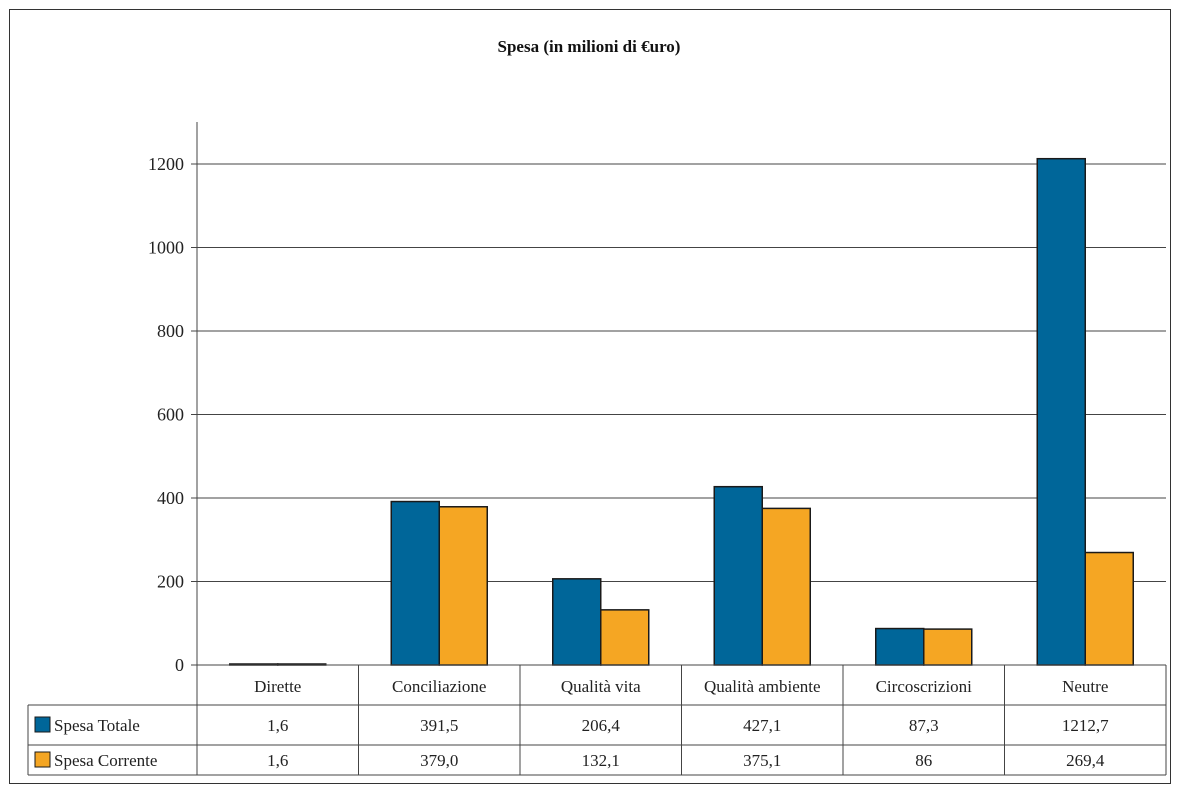  What do you see at coordinates (1085, 686) in the screenshot?
I see `category-label: Neutre` at bounding box center [1085, 686].